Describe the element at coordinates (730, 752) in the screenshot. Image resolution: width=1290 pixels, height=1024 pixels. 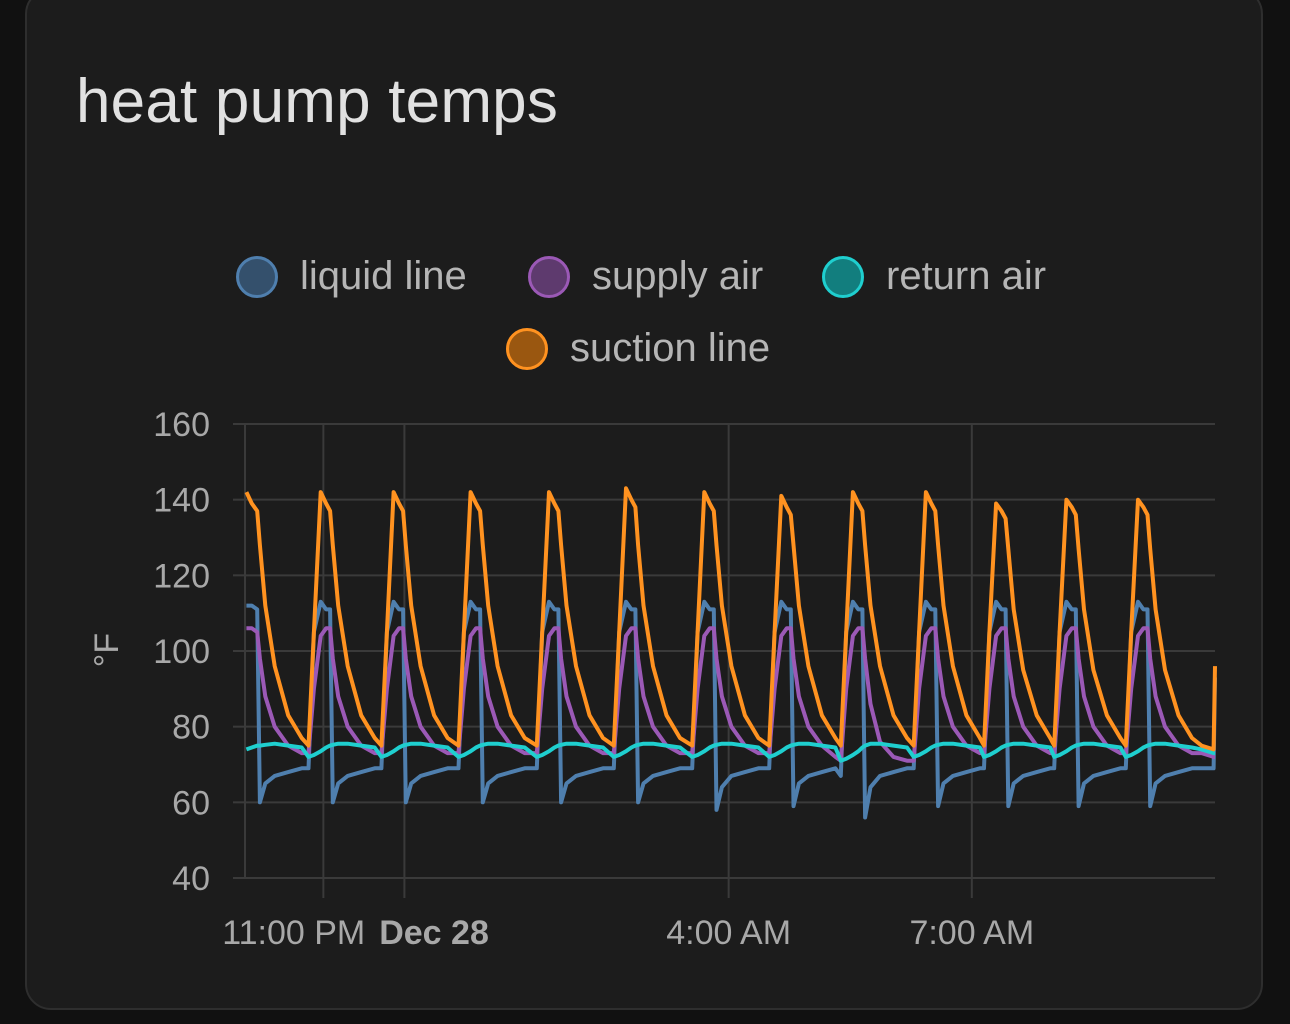
I see `series-line-return-air` at that location.